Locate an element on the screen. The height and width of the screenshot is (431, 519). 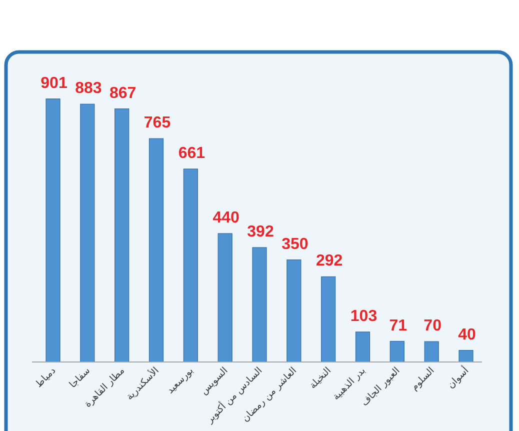
data-label: 103 is located at coordinates (364, 316).